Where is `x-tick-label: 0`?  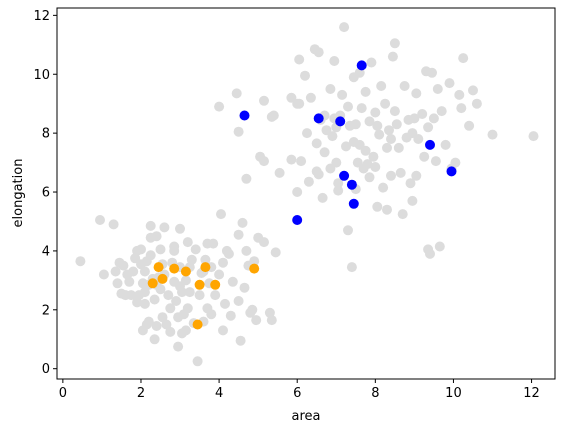
x-tick-label: 0 is located at coordinates (63, 393).